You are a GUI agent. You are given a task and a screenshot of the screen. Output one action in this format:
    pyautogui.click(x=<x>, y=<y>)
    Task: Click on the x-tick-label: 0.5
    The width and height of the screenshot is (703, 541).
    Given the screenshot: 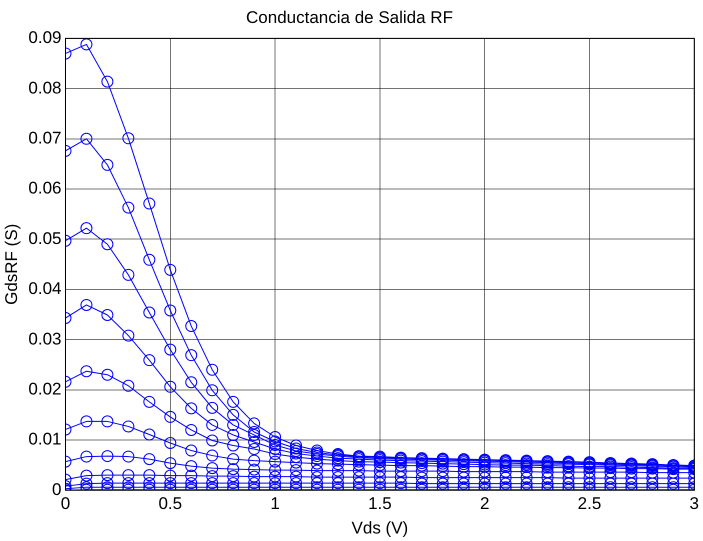 What is the action you would take?
    pyautogui.click(x=170, y=504)
    